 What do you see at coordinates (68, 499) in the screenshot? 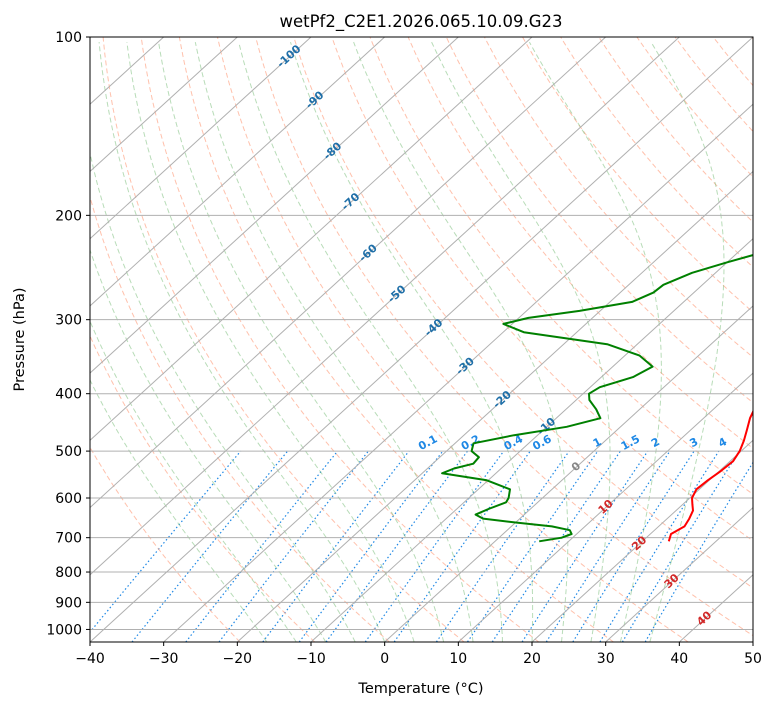
I see `y-tick-label: 600` at bounding box center [68, 499].